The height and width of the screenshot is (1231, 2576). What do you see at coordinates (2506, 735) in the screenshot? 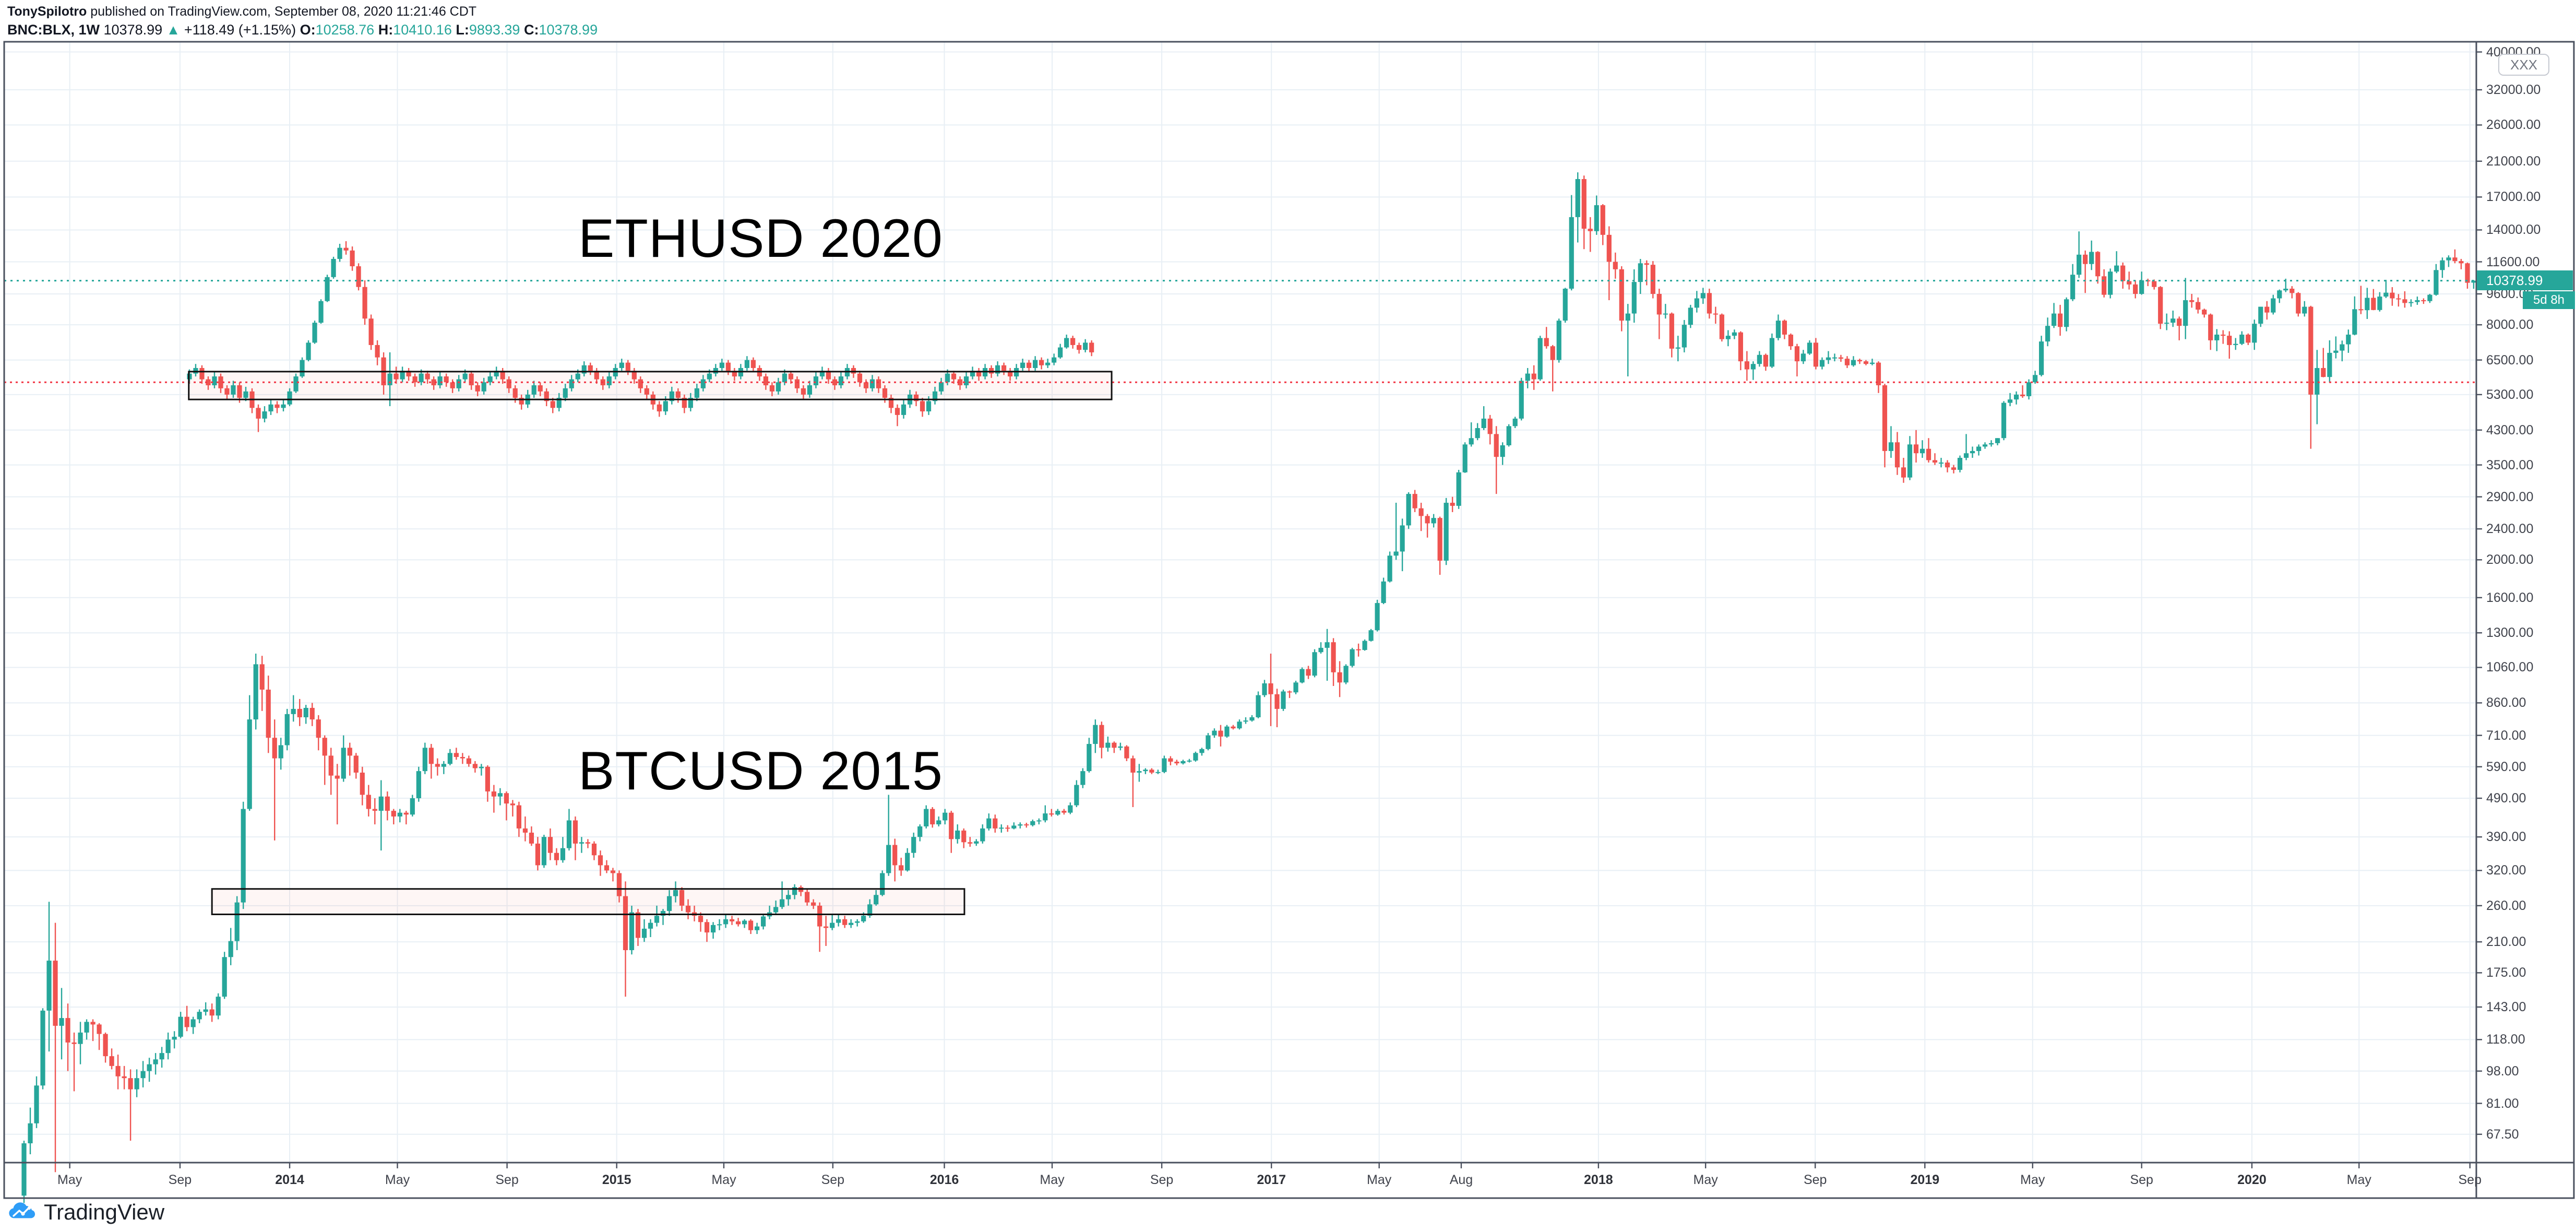
I see `price-tick-label: 710.00` at bounding box center [2506, 735].